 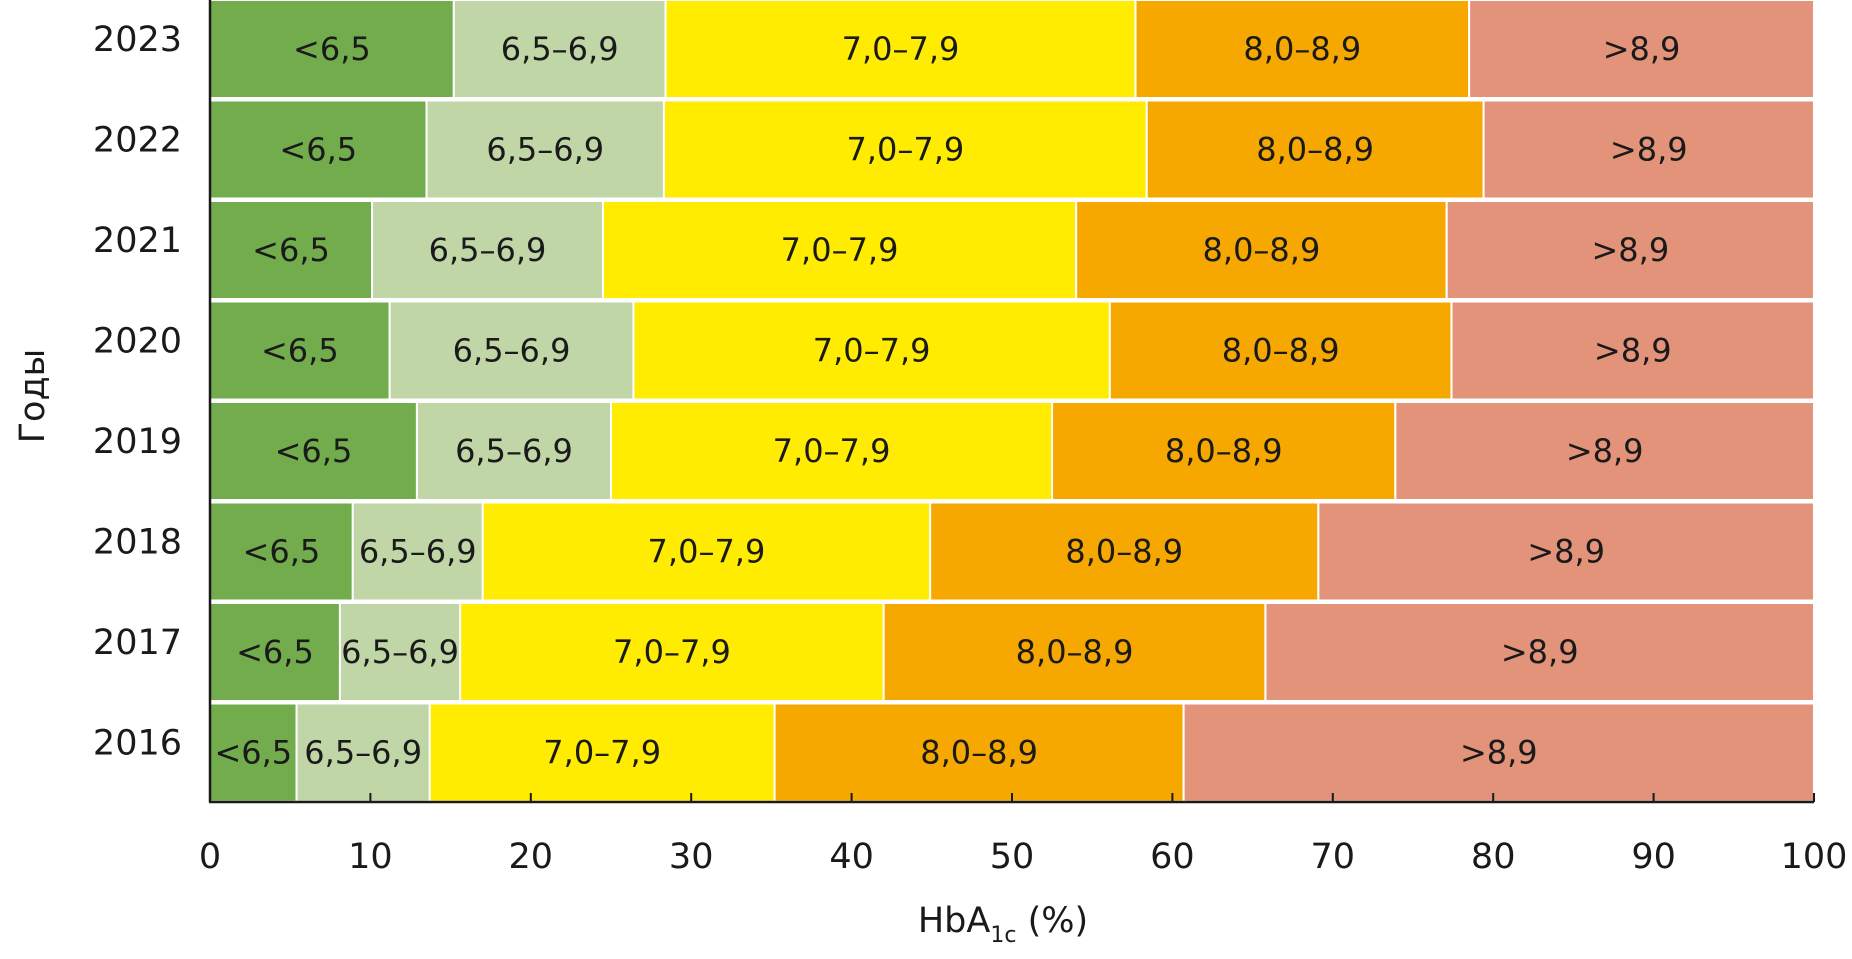 I want to click on y-tick-label-2018: 2018, so click(x=137, y=543).